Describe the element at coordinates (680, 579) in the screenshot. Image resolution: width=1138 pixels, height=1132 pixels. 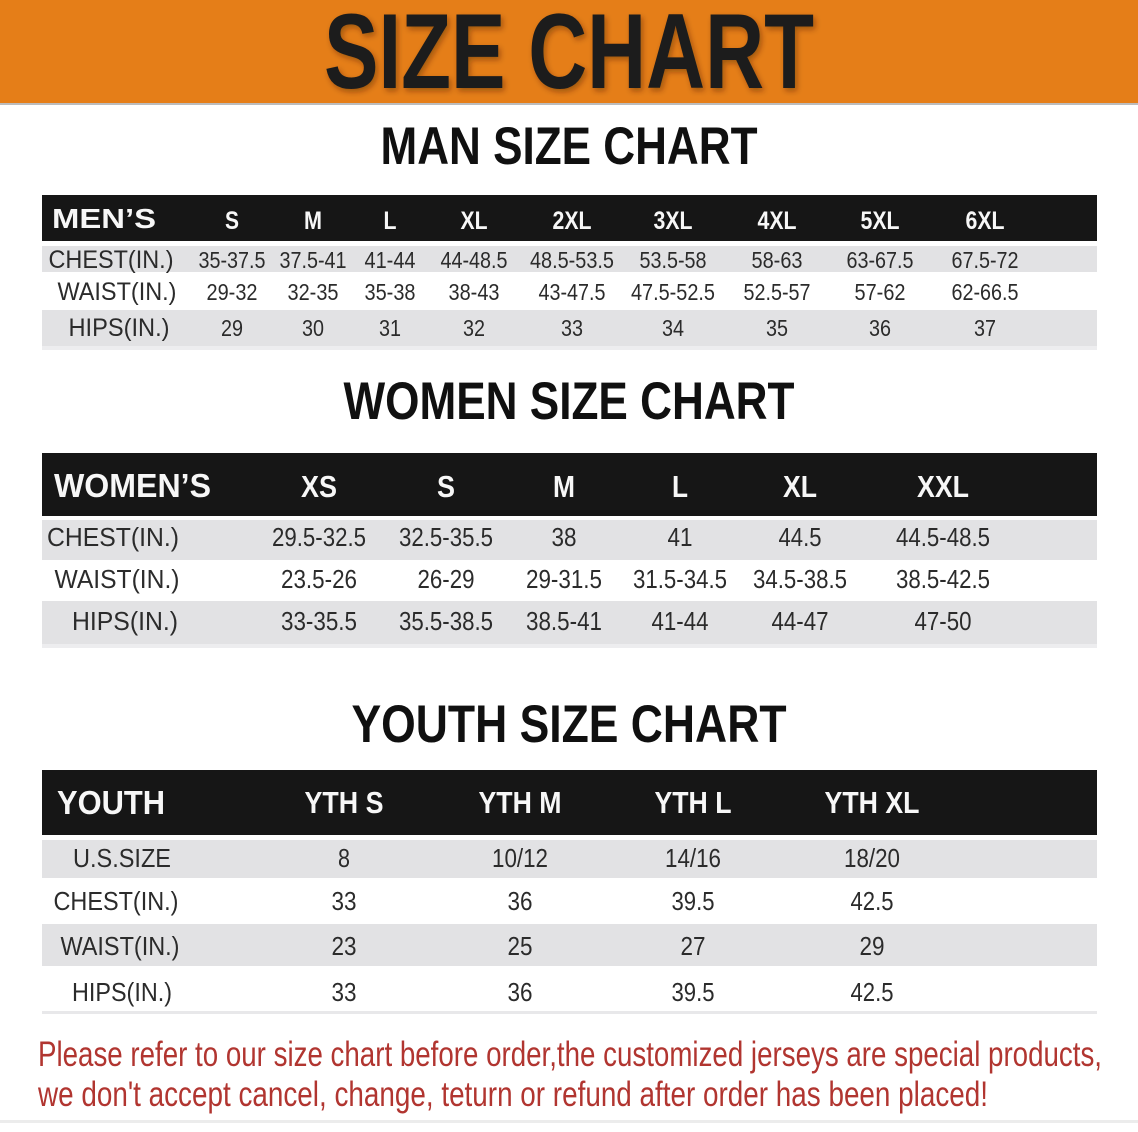
I see `svg-text: 31.5-34.5` at that location.